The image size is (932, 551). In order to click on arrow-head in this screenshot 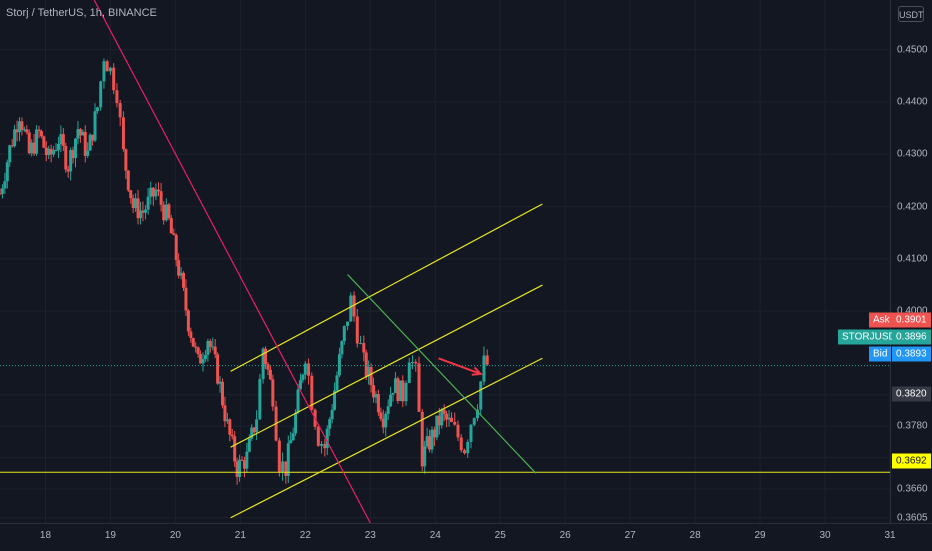, I will do `click(477, 371)`.